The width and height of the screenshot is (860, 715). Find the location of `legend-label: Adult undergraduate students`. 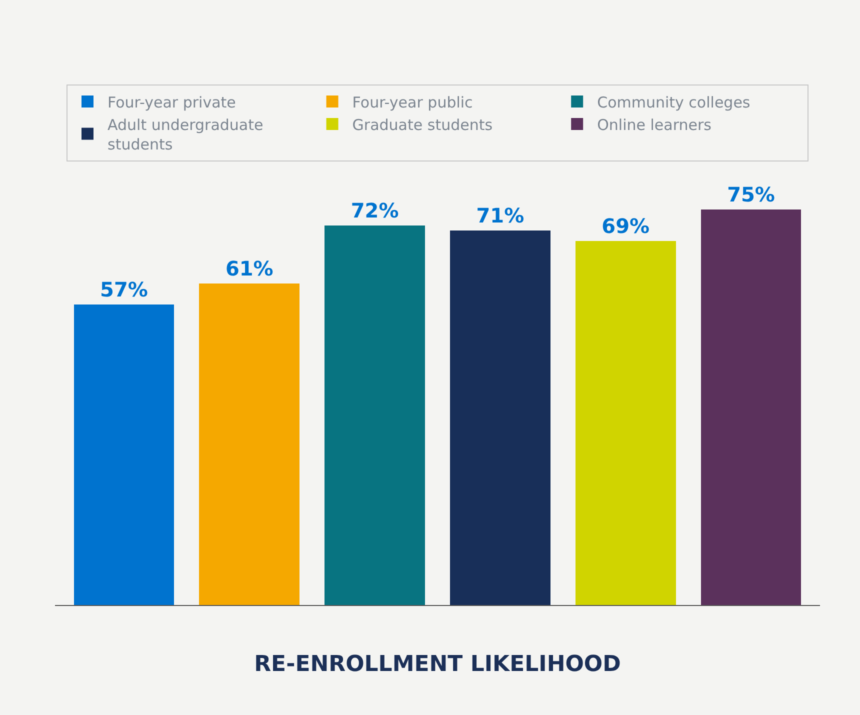

legend-label: Adult undergraduate students is located at coordinates (186, 135).